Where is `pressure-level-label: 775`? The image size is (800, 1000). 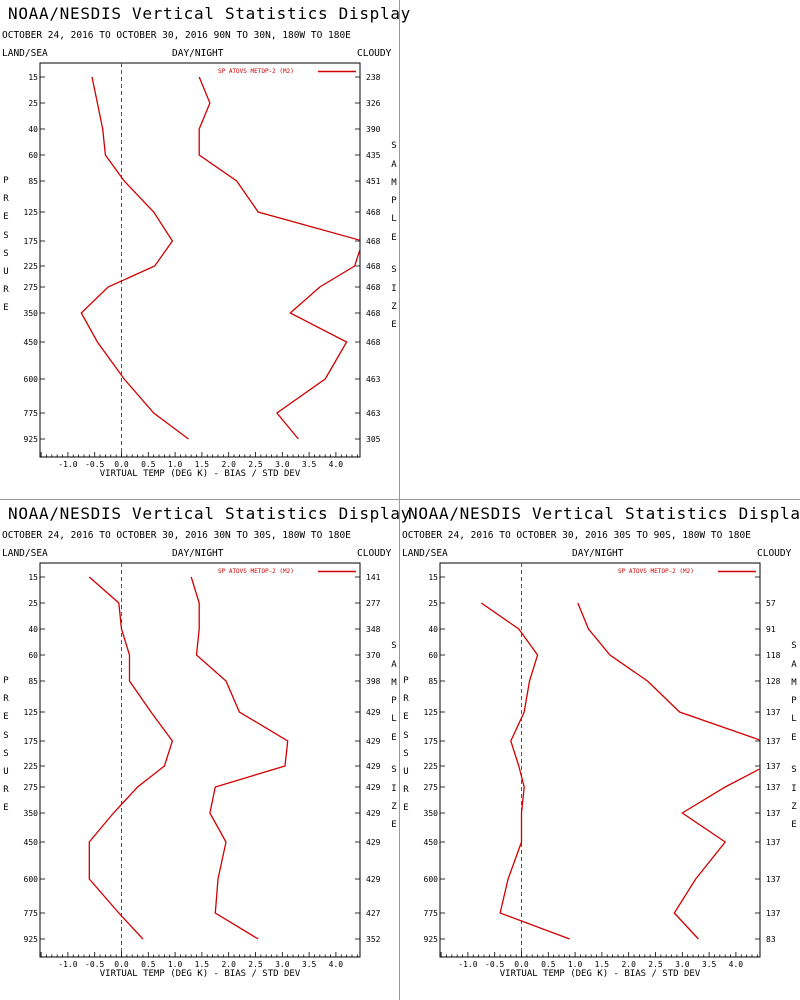
pressure-level-label: 775 is located at coordinates (431, 913).